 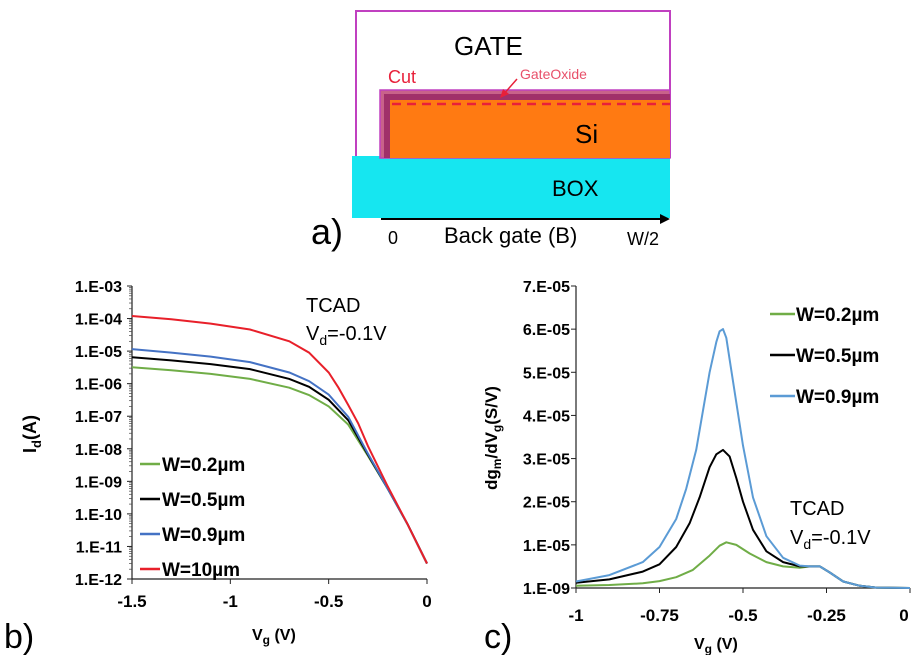 I want to click on chart-b-y-tick-label: 1.E-06, so click(x=98, y=385).